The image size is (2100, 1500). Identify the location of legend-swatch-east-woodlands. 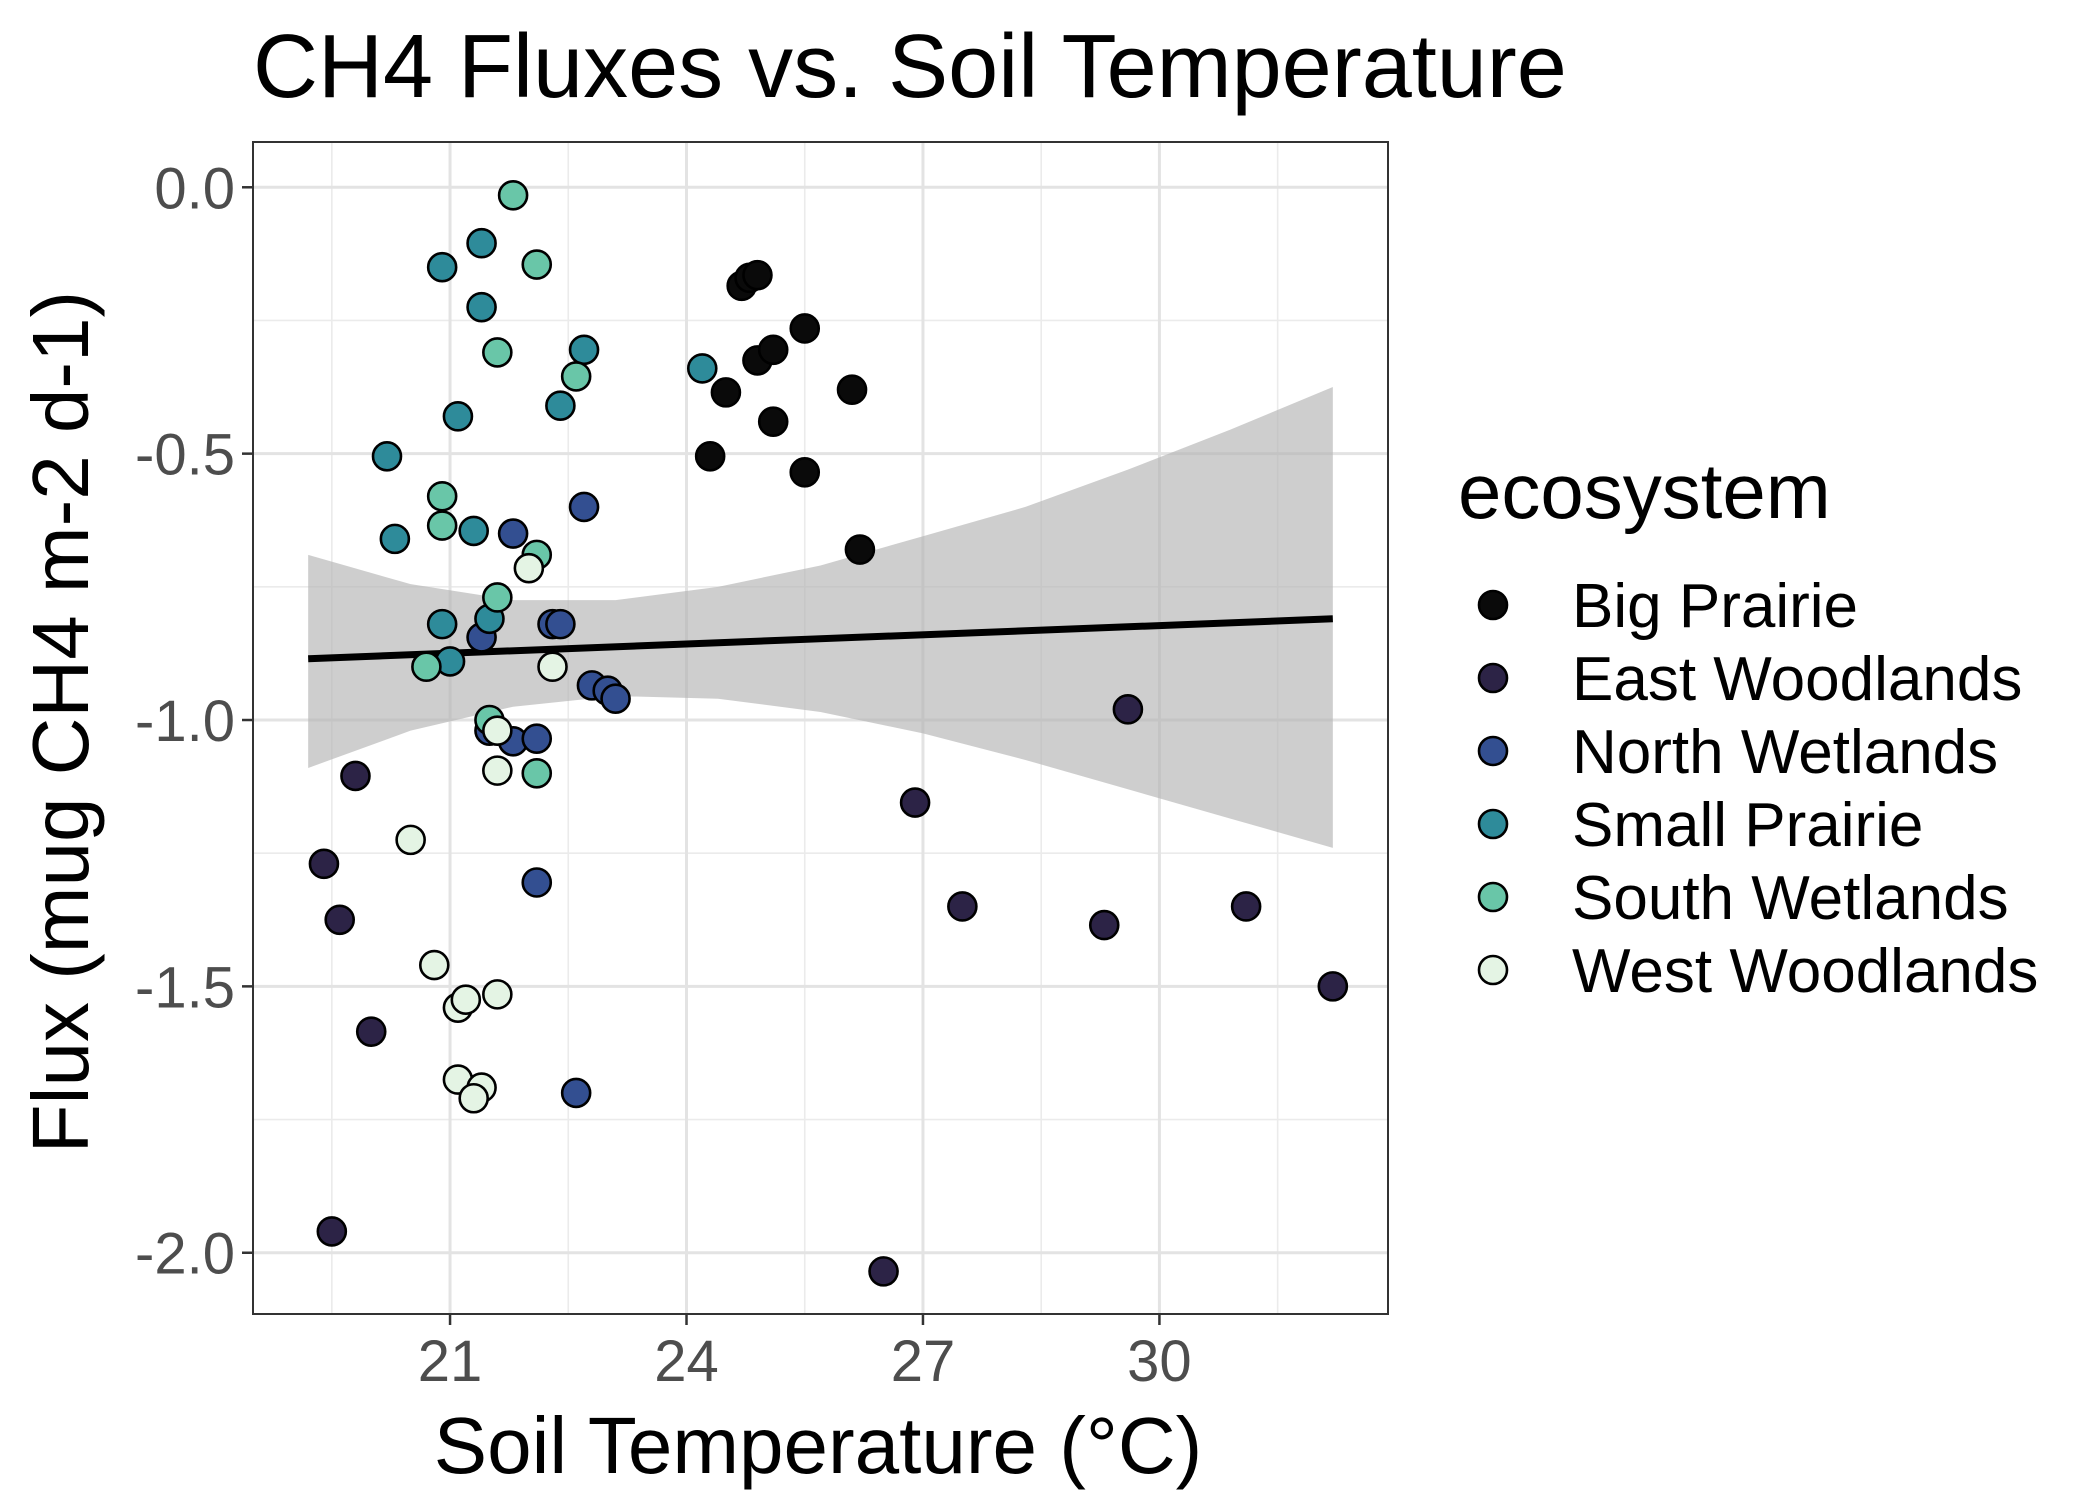
(1493, 678).